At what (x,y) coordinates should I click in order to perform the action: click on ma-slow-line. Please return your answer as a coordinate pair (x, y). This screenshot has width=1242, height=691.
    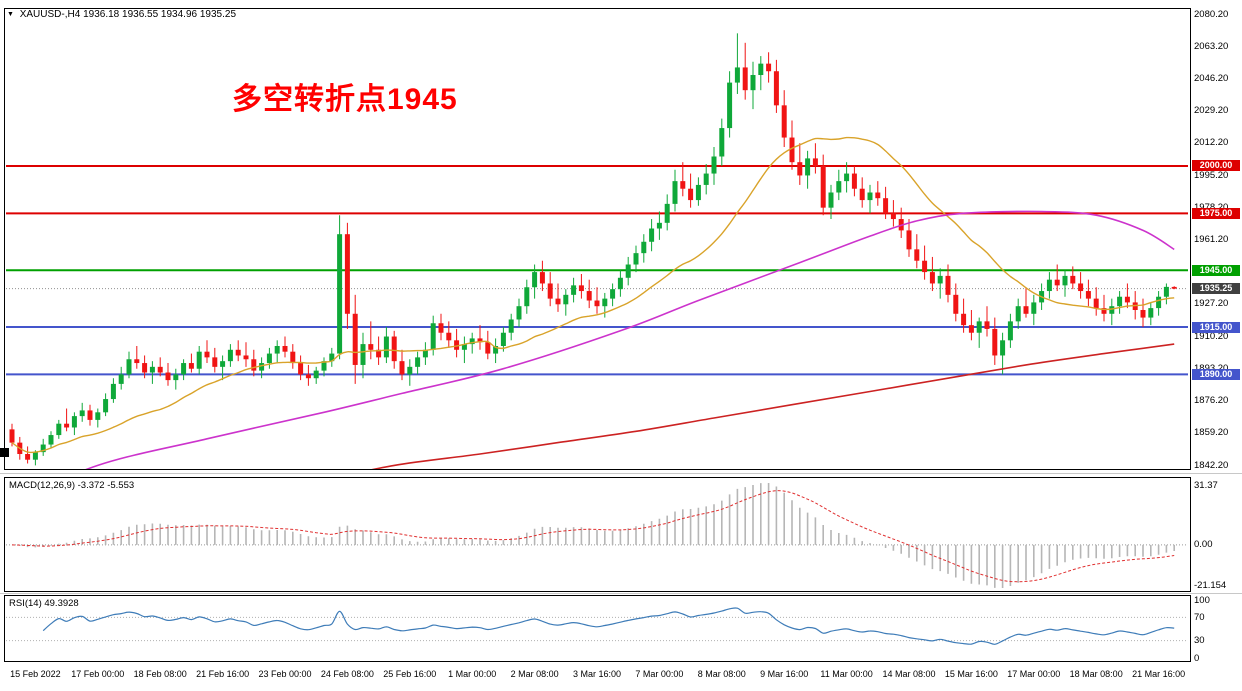
    Looking at the image, I should click on (773, 406).